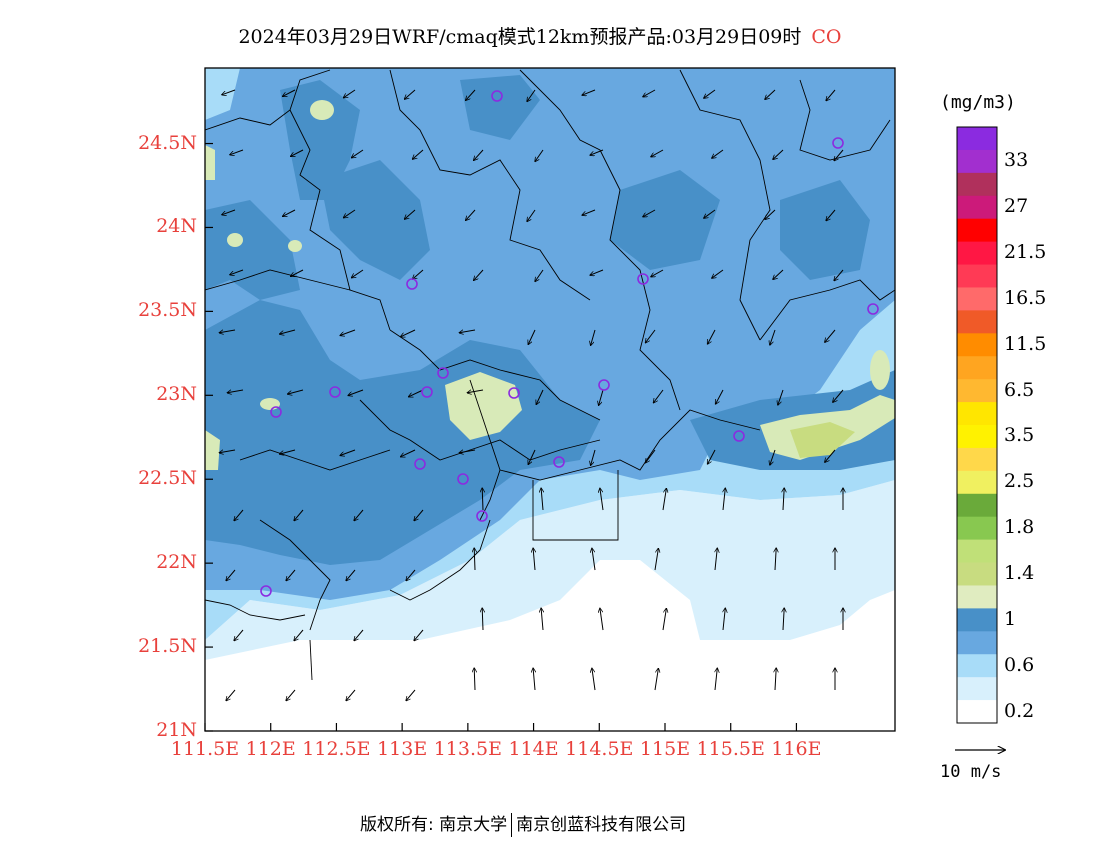 The image size is (1100, 850). Describe the element at coordinates (205, 749) in the screenshot. I see `lon-tick-label: 111.5E` at that location.